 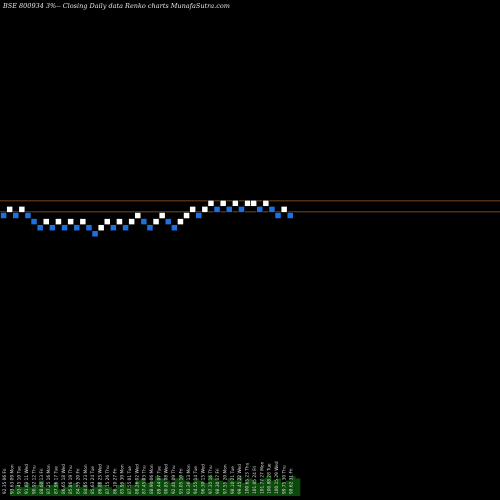 I want to click on date-label: 85.86 19 Thu, so click(x=71, y=479).